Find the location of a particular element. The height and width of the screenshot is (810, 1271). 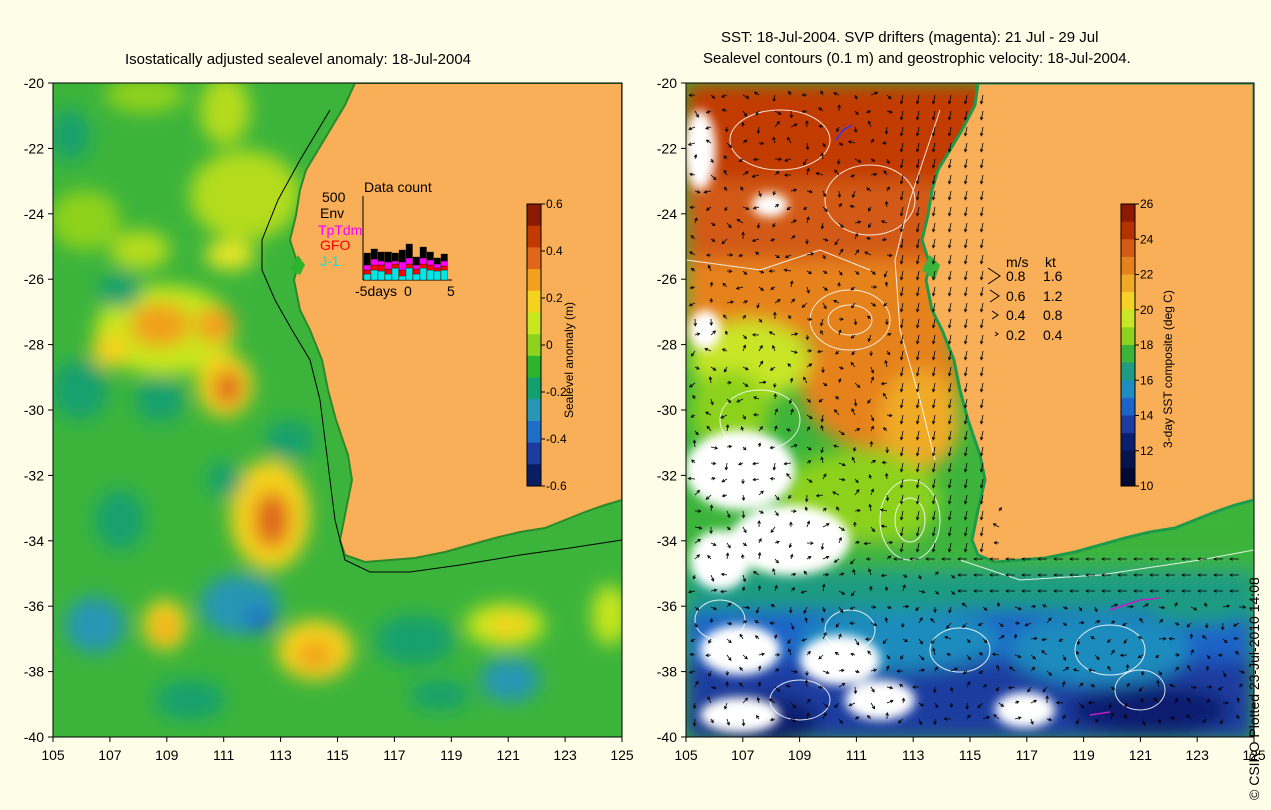

left-y-tick: -26 is located at coordinates (34, 279).